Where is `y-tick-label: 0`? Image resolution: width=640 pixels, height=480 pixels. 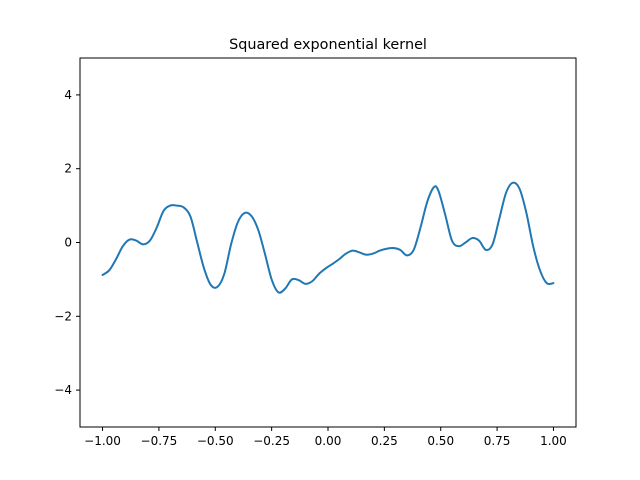 y-tick-label: 0 is located at coordinates (68, 243).